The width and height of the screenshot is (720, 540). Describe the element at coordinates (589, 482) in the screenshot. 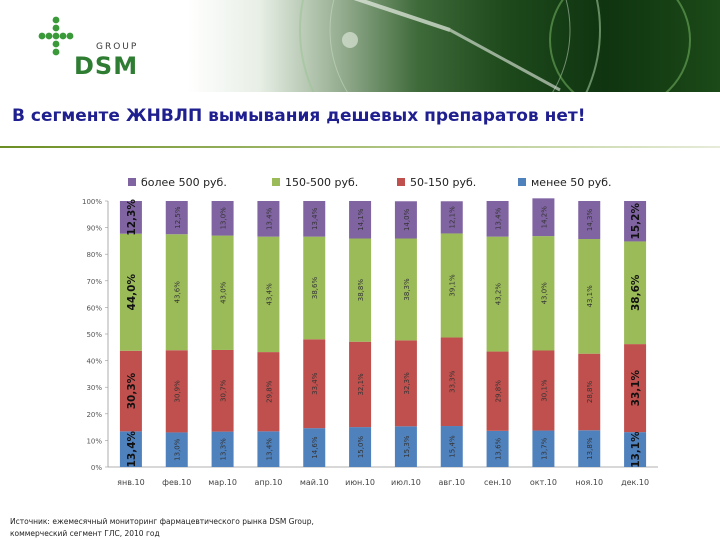

I see `x-tick-label: ноя.10` at that location.